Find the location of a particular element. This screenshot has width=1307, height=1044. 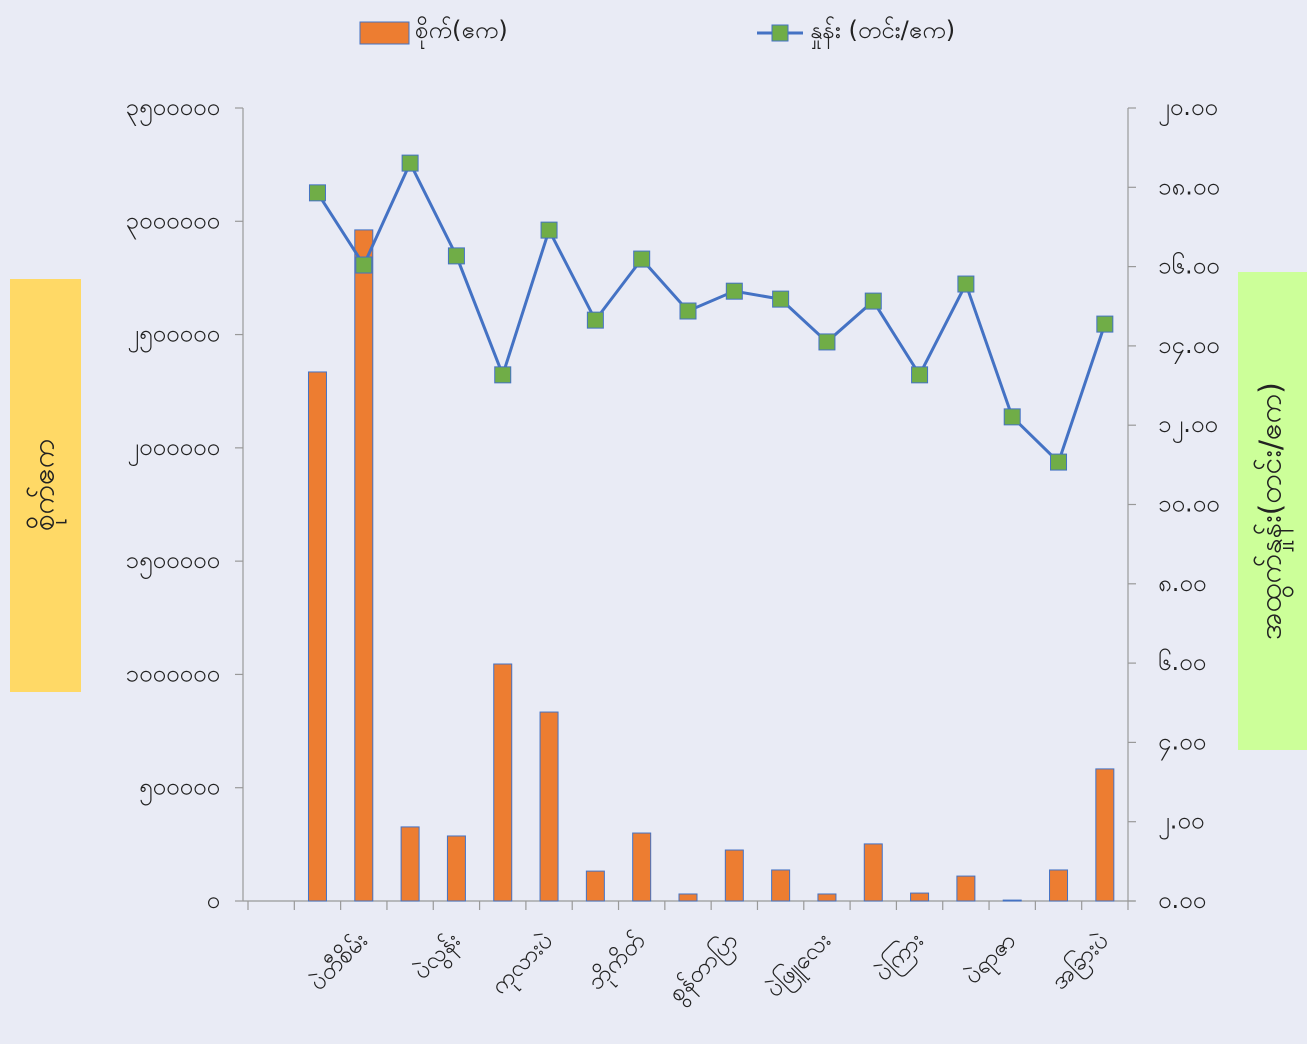

legend-marker is located at coordinates (780, 33).